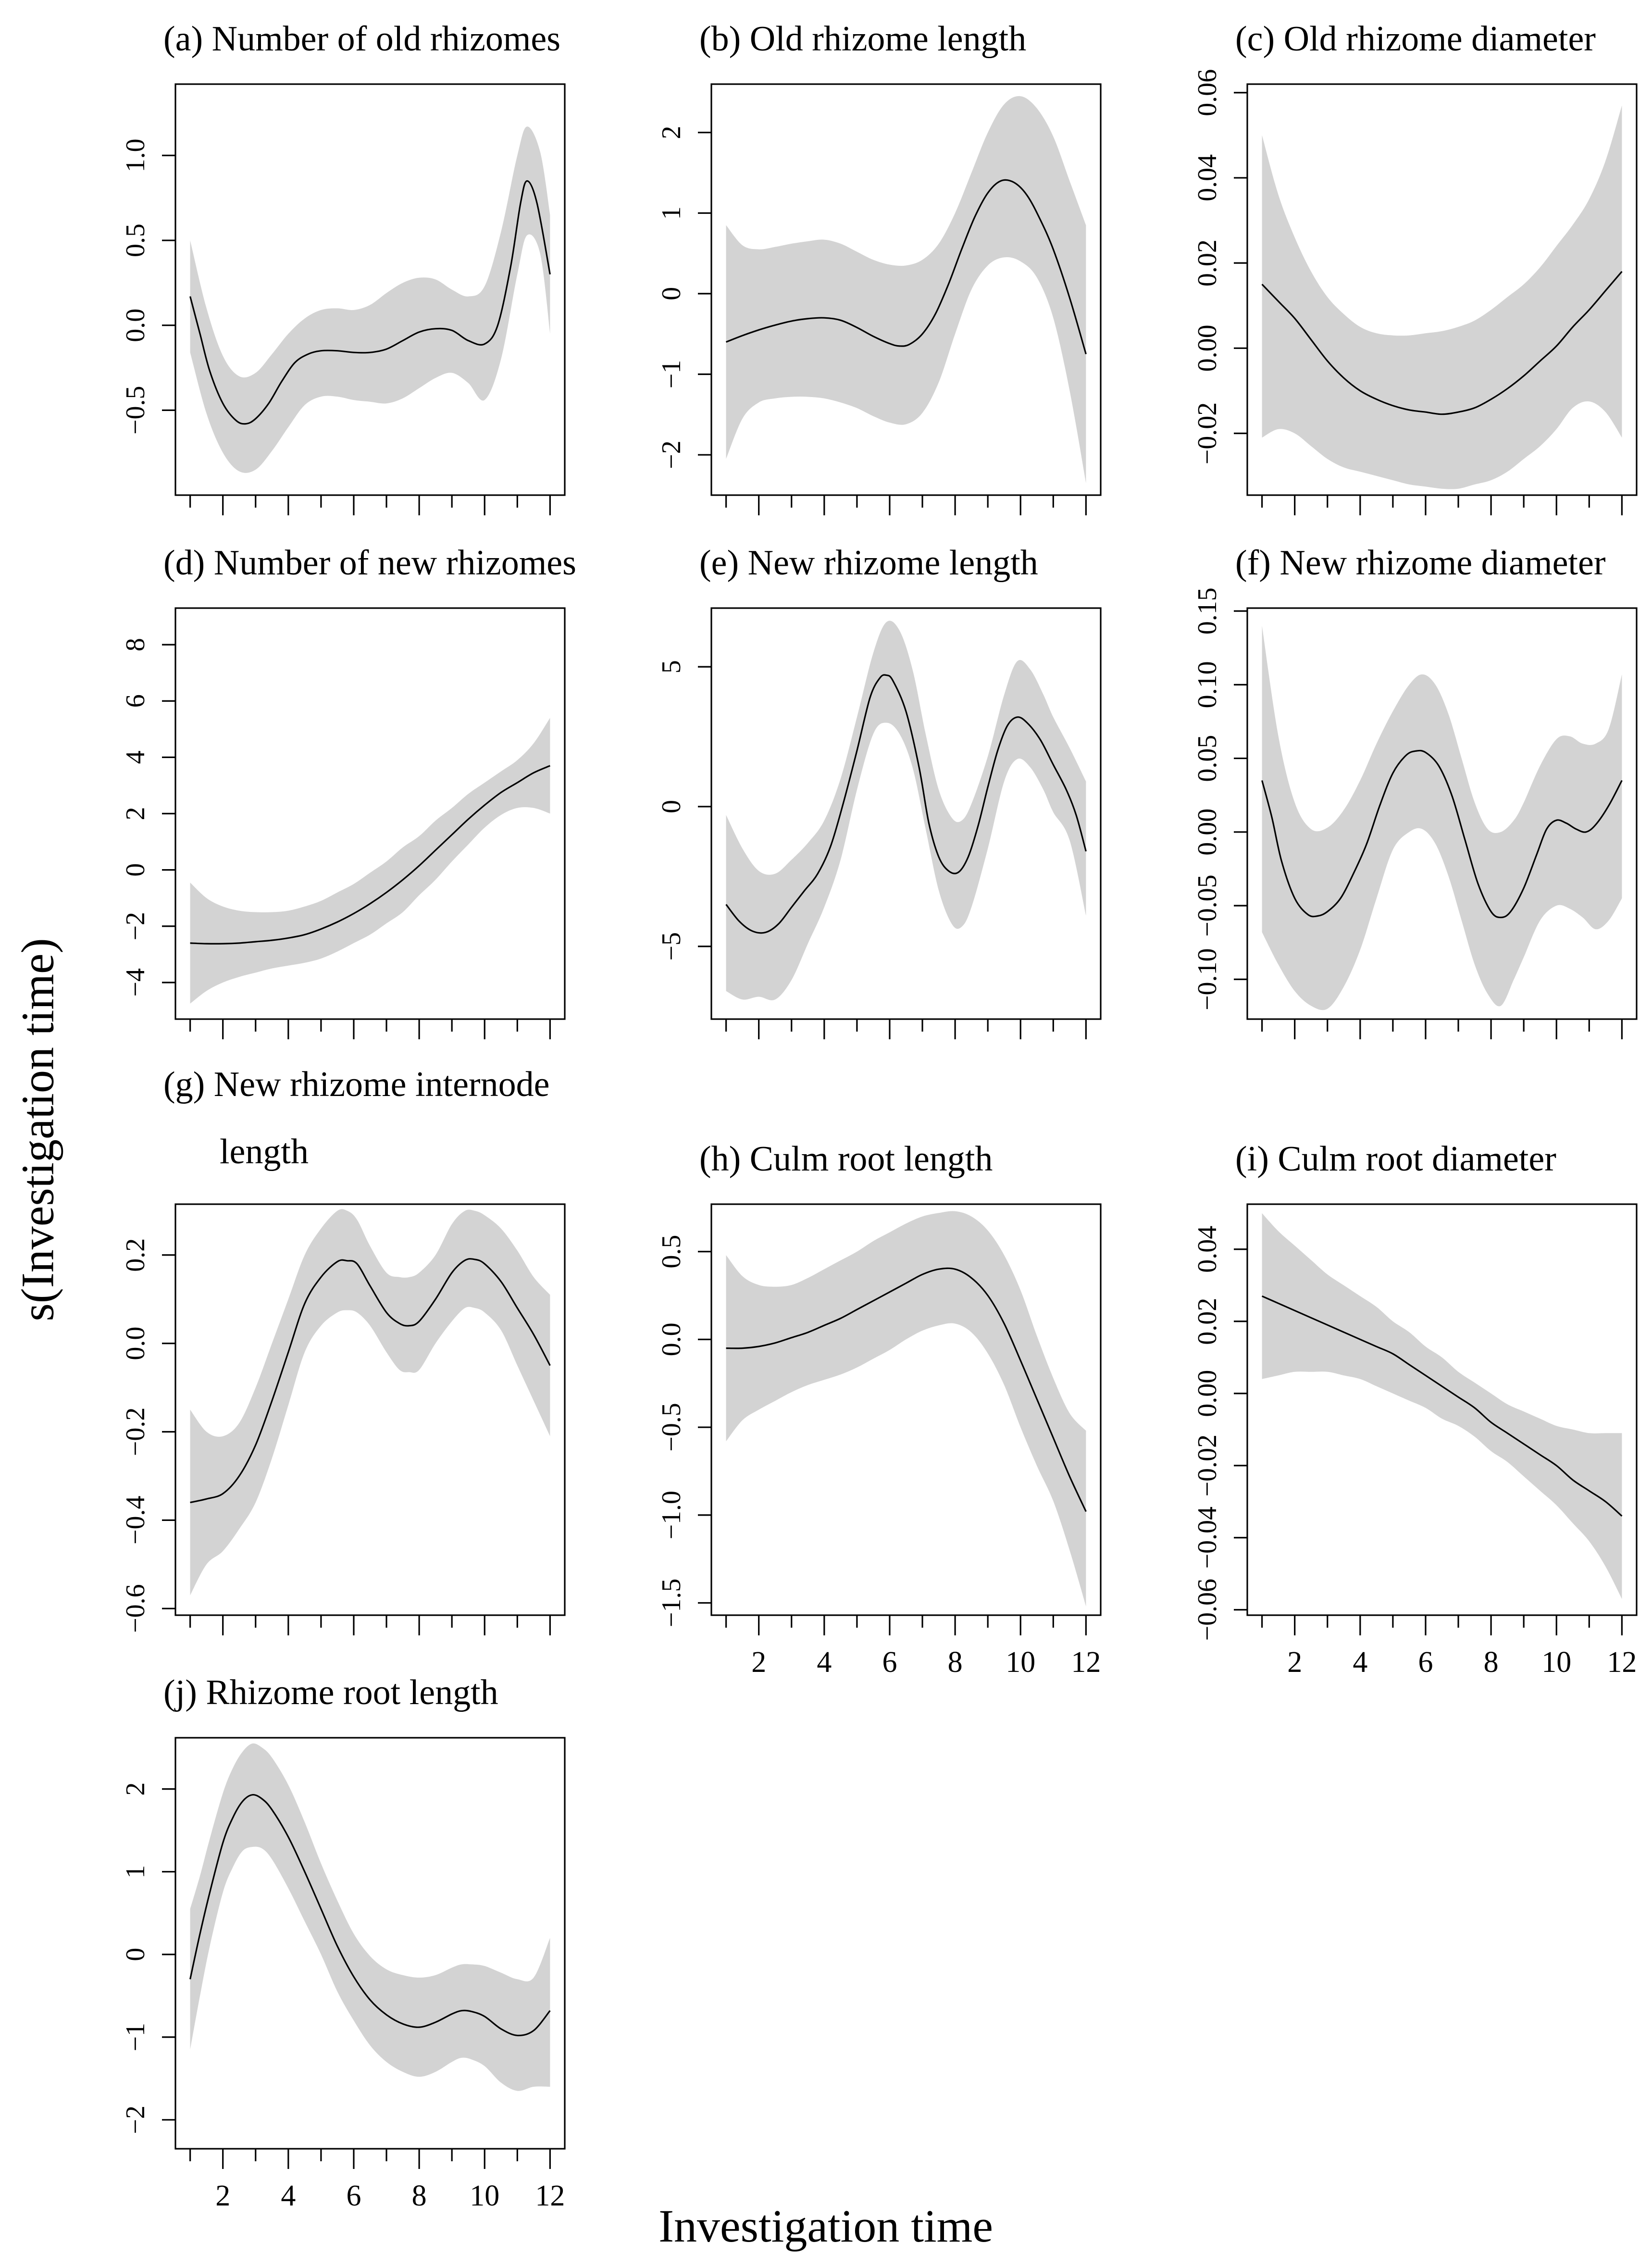 The height and width of the screenshot is (2255, 1652). I want to click on y-tick-label: 0.05, so click(1207, 758).